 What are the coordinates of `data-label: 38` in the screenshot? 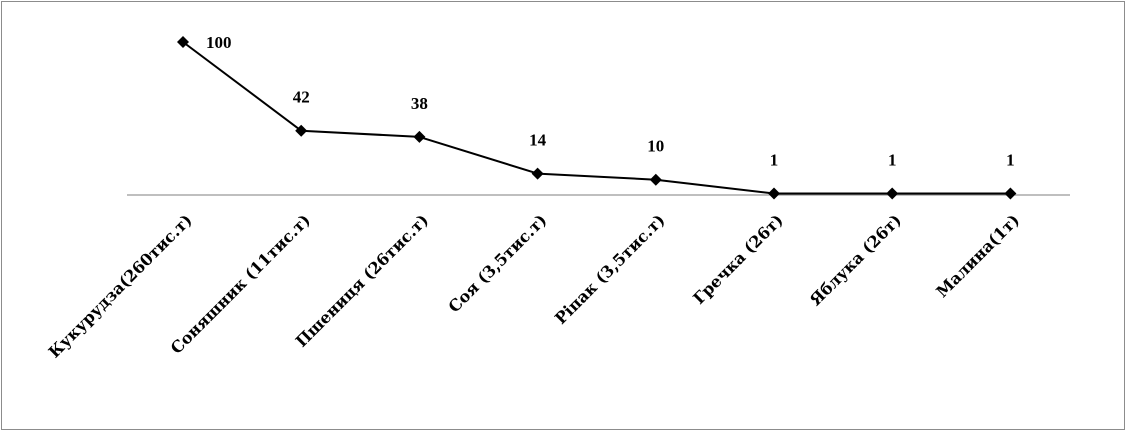 It's located at (419, 103).